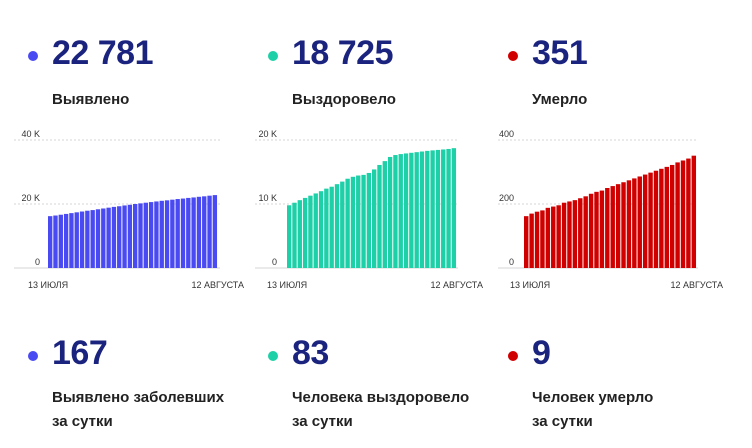  Describe the element at coordinates (560, 53) in the screenshot. I see `stat-deaths-value: 351` at that location.